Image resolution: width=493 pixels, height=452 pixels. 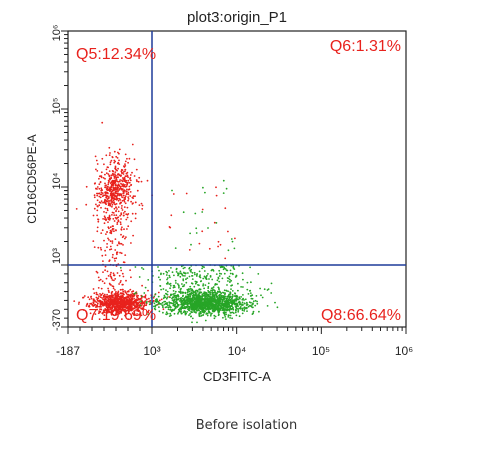 I want to click on x-tick-label: -187, so click(x=68, y=351).